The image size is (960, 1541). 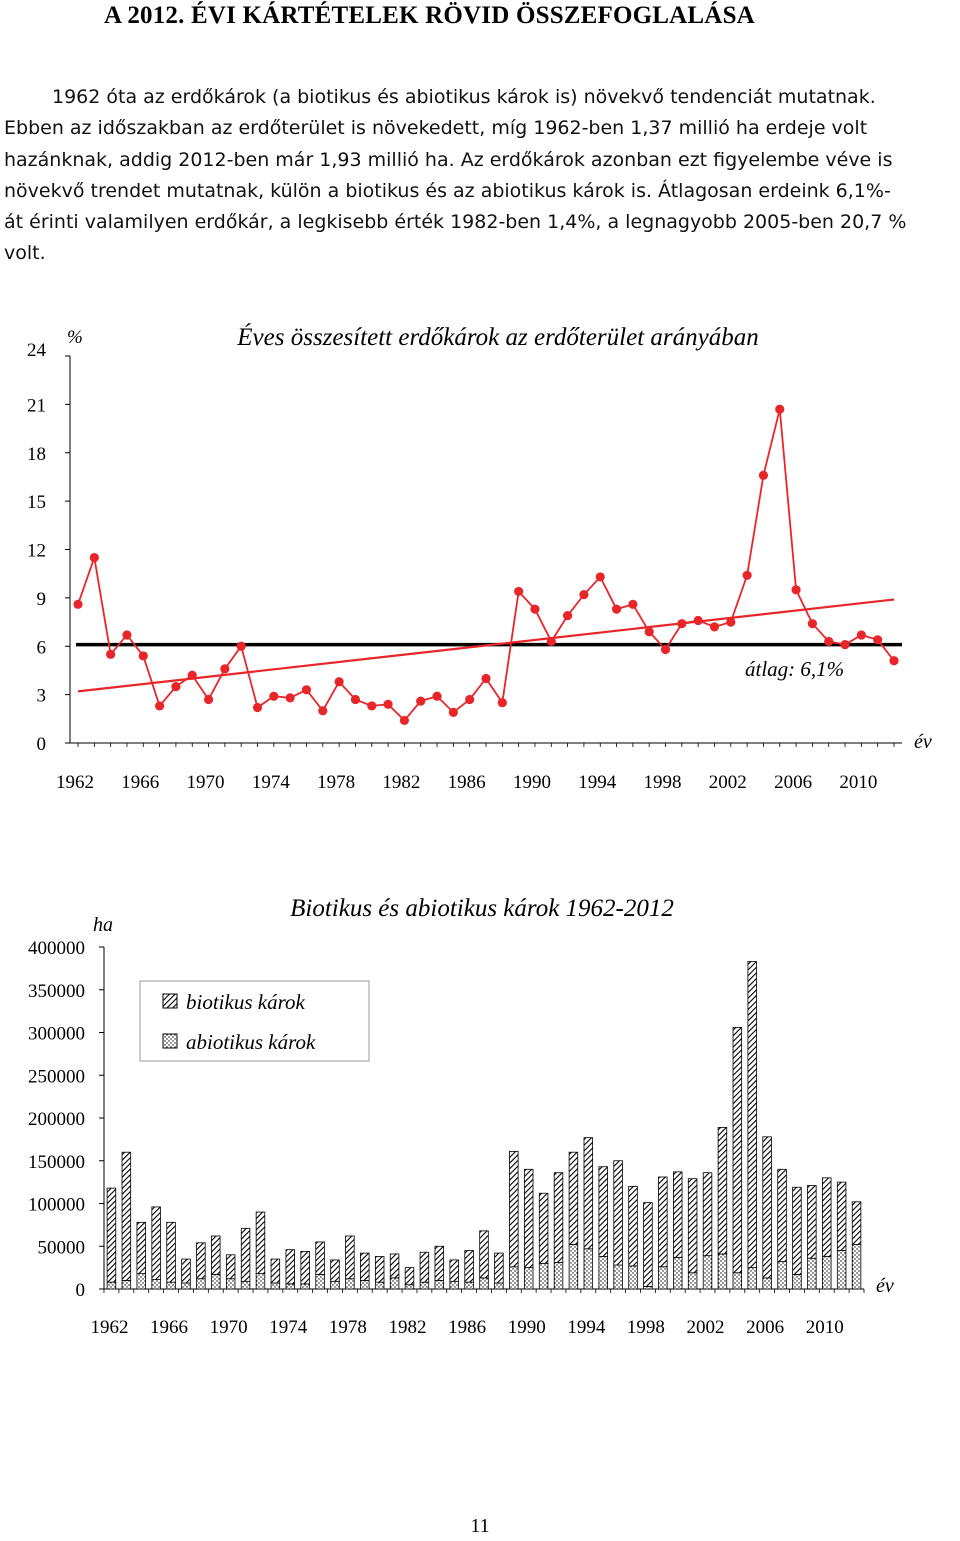 I want to click on trend-line, so click(x=486, y=645).